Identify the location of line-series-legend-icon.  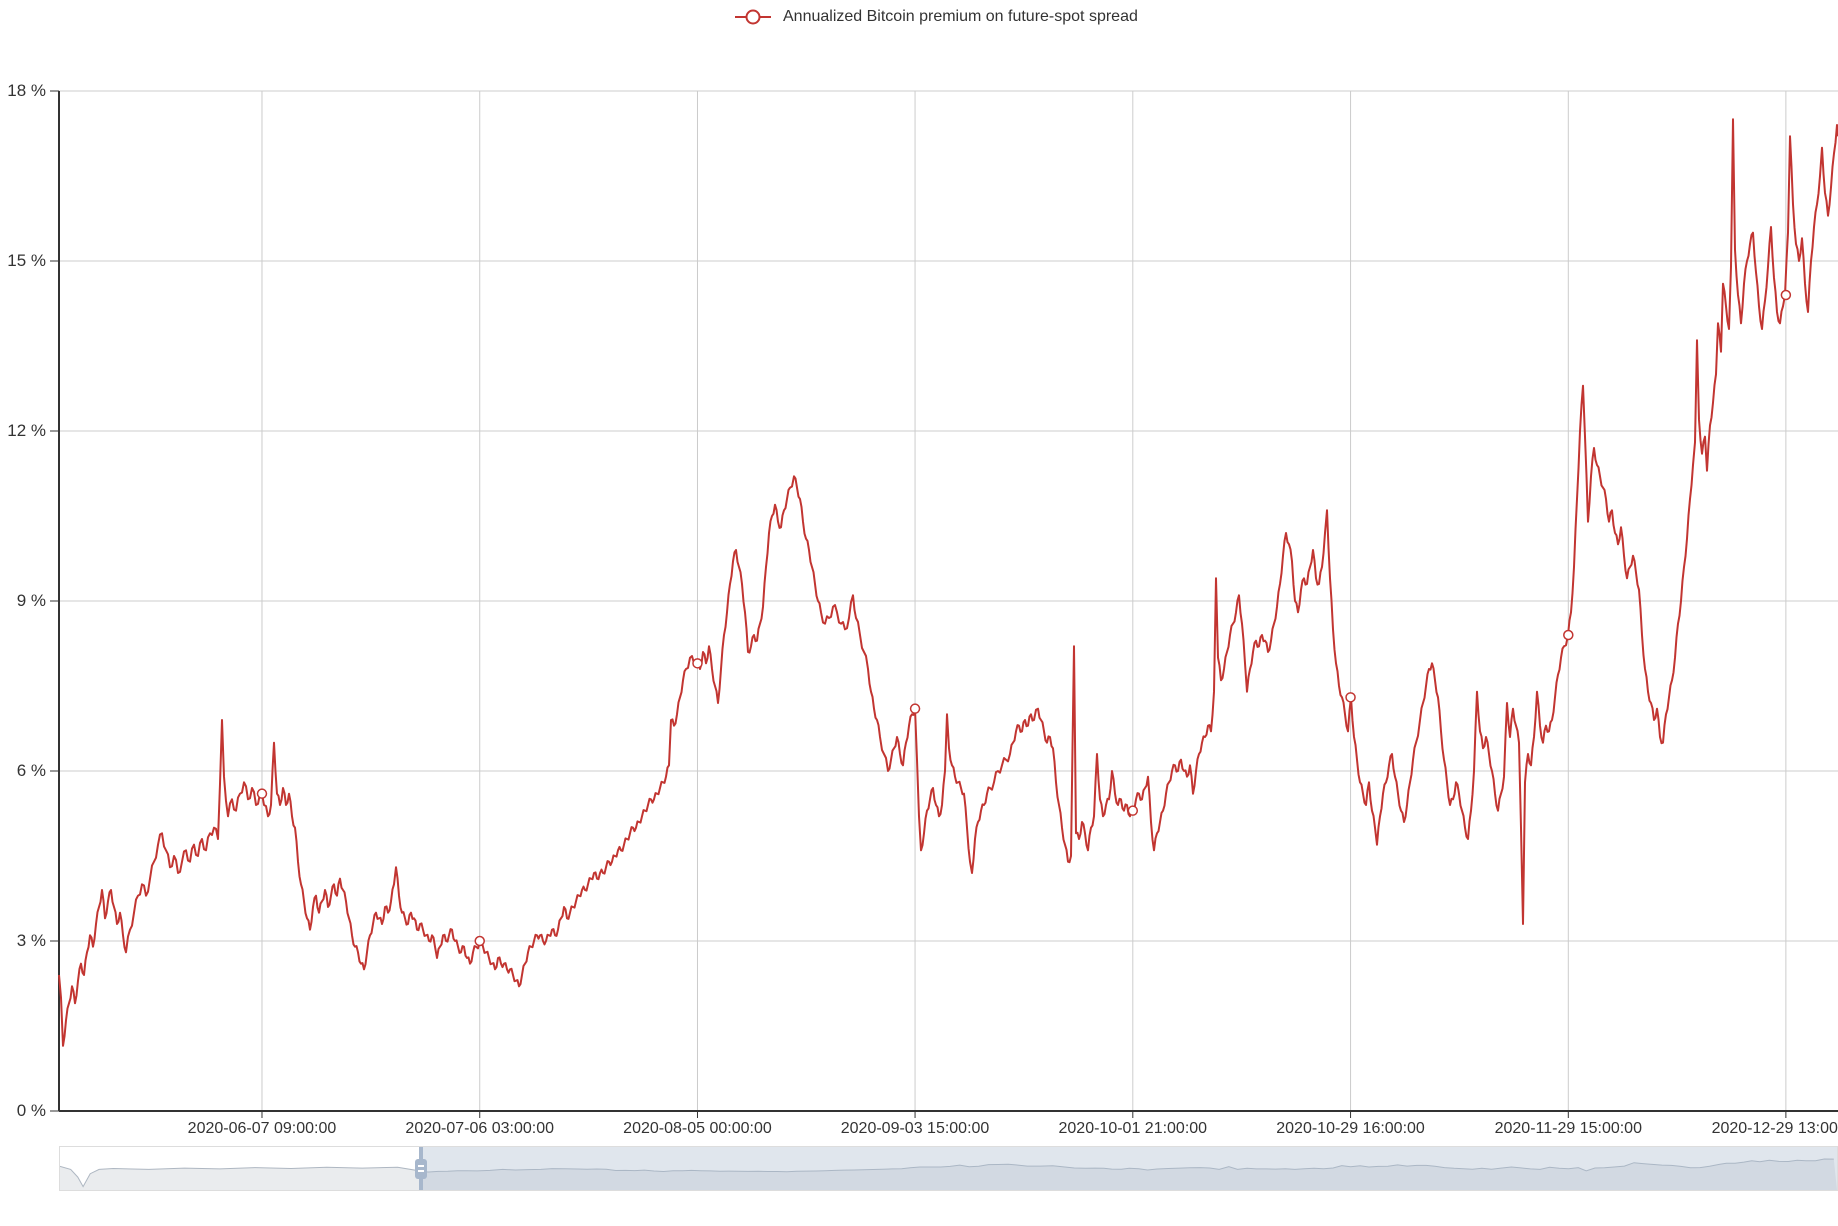
(753, 17).